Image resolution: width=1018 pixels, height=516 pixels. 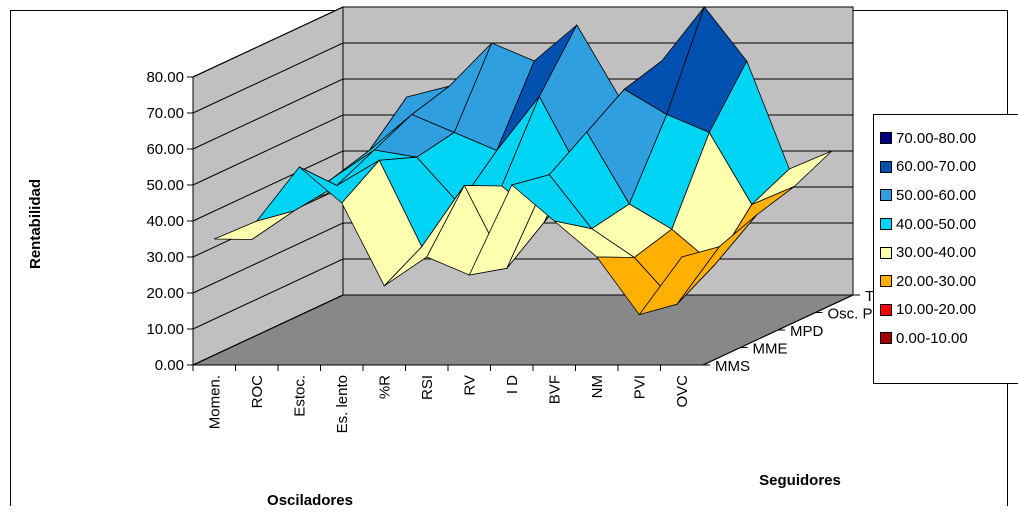 What do you see at coordinates (512, 384) in the screenshot?
I see `x-tick-label: I D` at bounding box center [512, 384].